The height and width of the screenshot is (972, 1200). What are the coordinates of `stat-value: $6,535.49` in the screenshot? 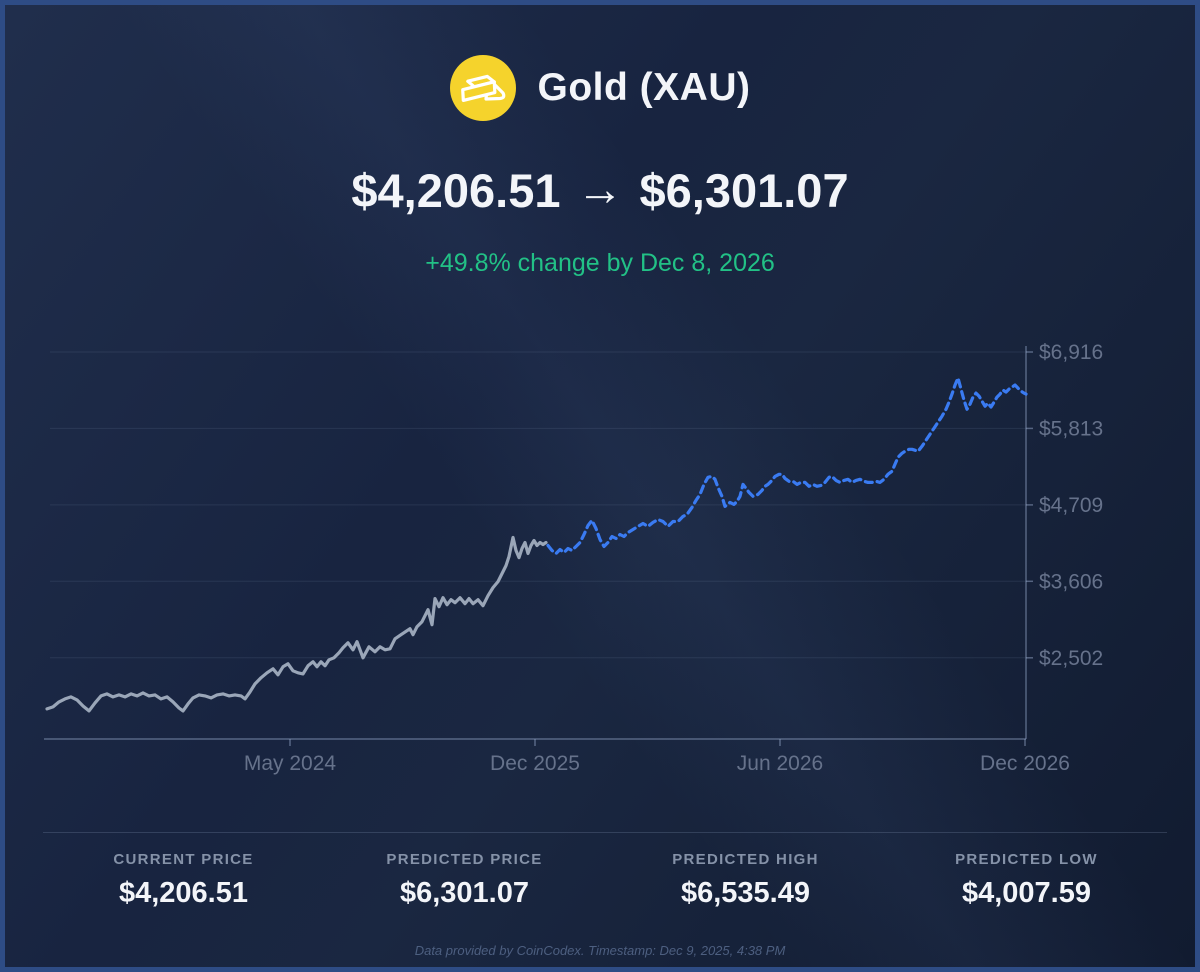 It's located at (745, 893).